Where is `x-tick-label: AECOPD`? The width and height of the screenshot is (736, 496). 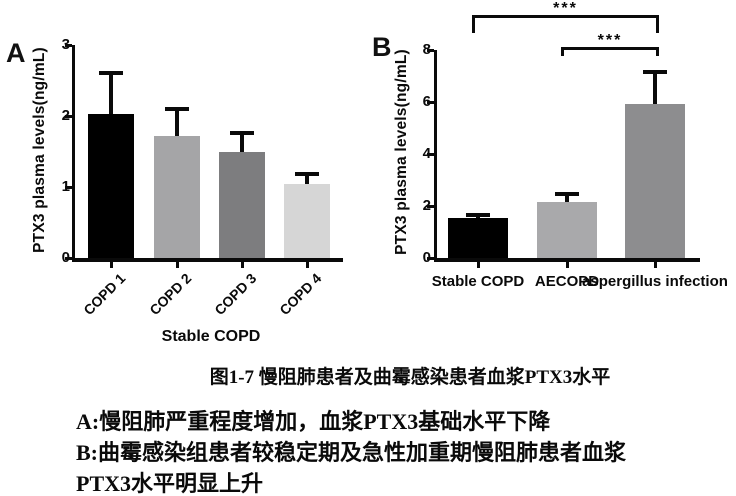
x-tick-label: AECOPD is located at coordinates (567, 281).